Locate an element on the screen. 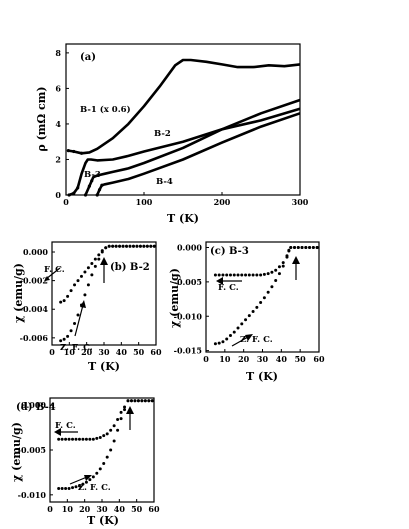 The height and width of the screenshot is (529, 409). panel-b-arrows is located at coordinates (76, 297).